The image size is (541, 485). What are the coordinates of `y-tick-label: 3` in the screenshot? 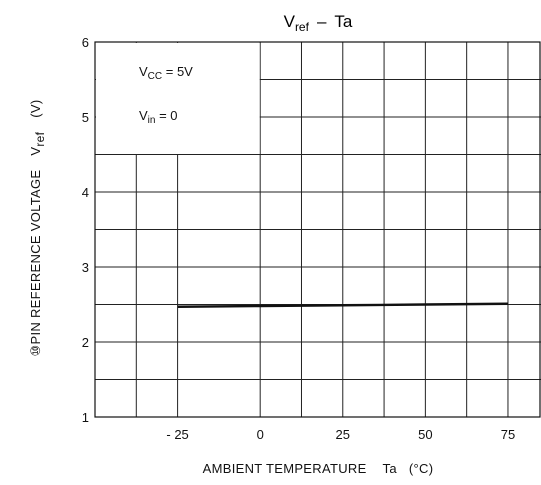 It's located at (85, 267).